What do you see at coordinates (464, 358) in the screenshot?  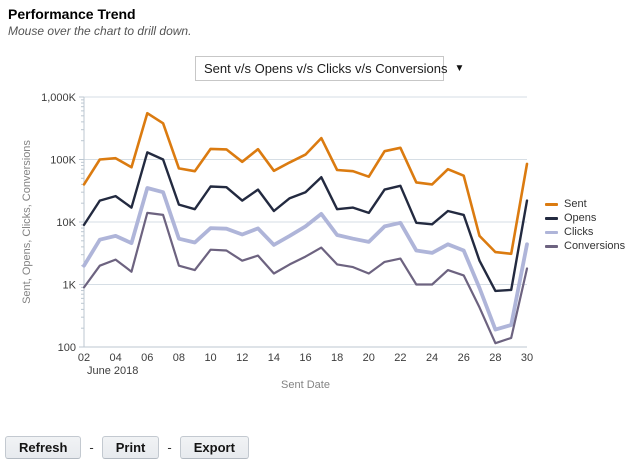 I see `svg-text: 26` at bounding box center [464, 358].